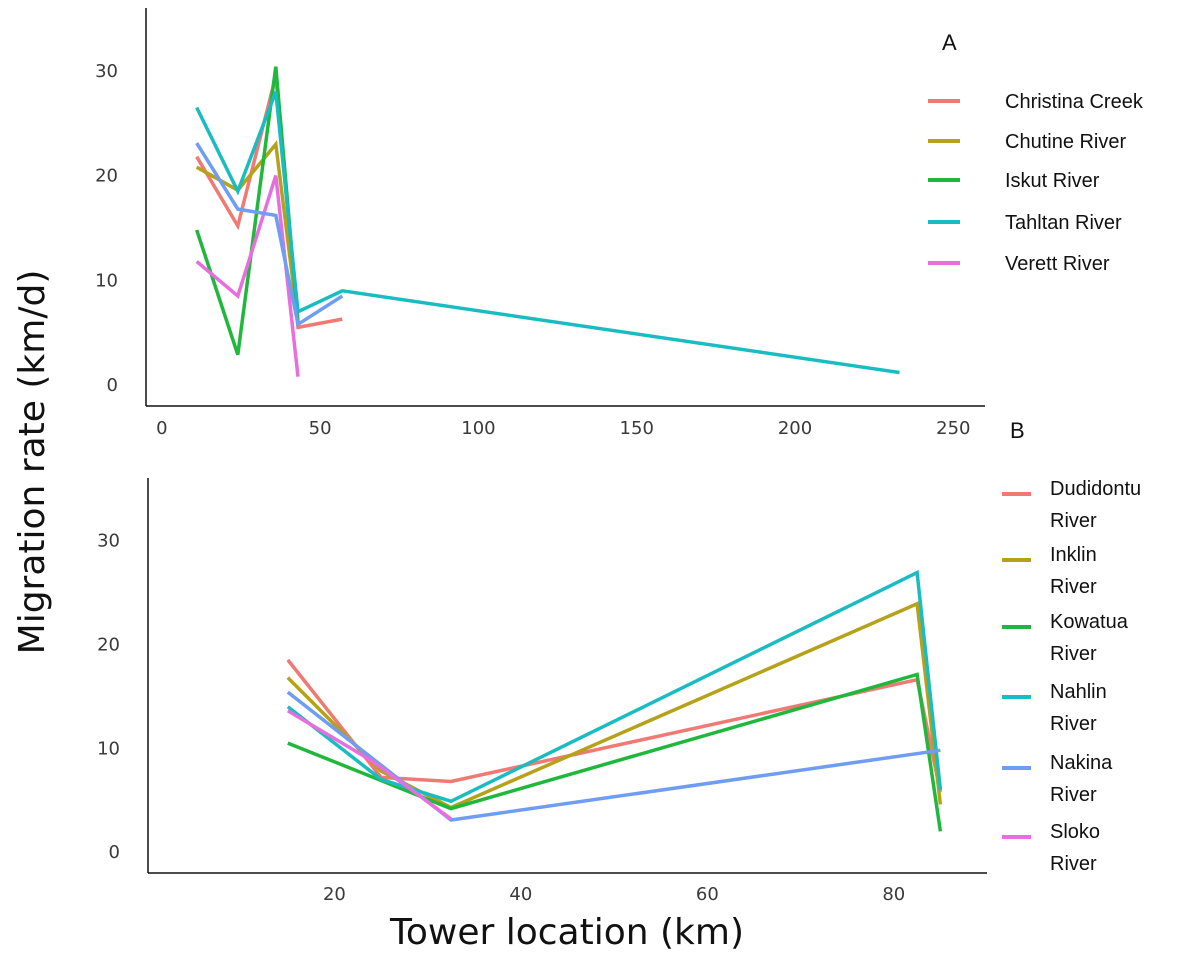 Image resolution: width=1180 pixels, height=956 pixels. Describe the element at coordinates (106, 228) in the screenshot. I see `panel-a-y-tick-labels: 0 10 20 30` at that location.